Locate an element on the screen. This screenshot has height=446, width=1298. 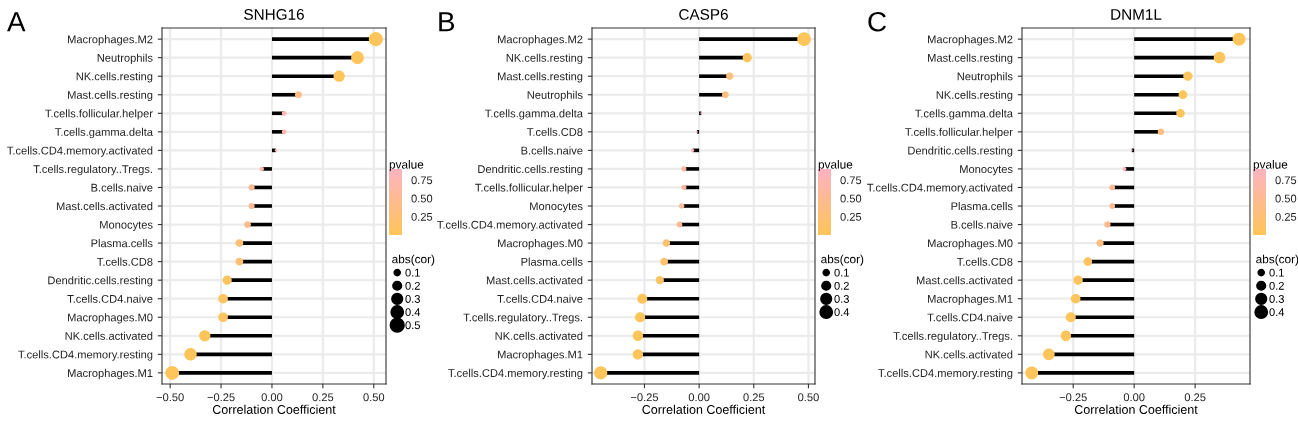
chart-title: DNM1L is located at coordinates (1136, 14).